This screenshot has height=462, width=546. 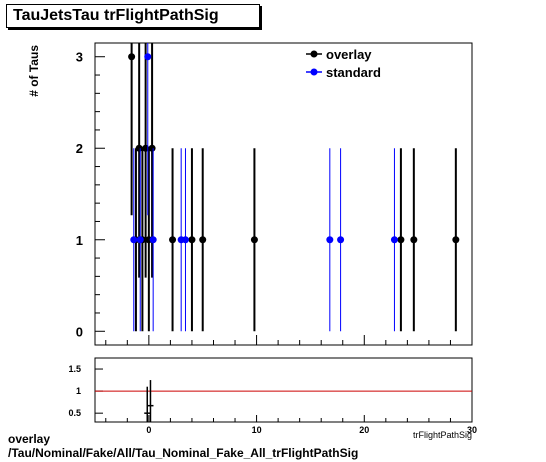 What do you see at coordinates (257, 430) in the screenshot?
I see `ratio-x-tick-label: 10` at bounding box center [257, 430].